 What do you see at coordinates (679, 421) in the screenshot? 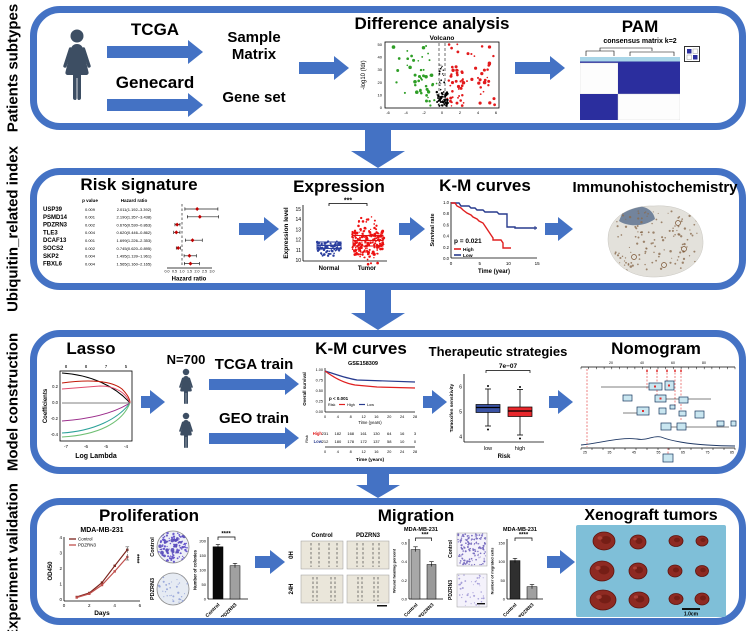
I see `nomogram-variable-boxes` at bounding box center [679, 421].